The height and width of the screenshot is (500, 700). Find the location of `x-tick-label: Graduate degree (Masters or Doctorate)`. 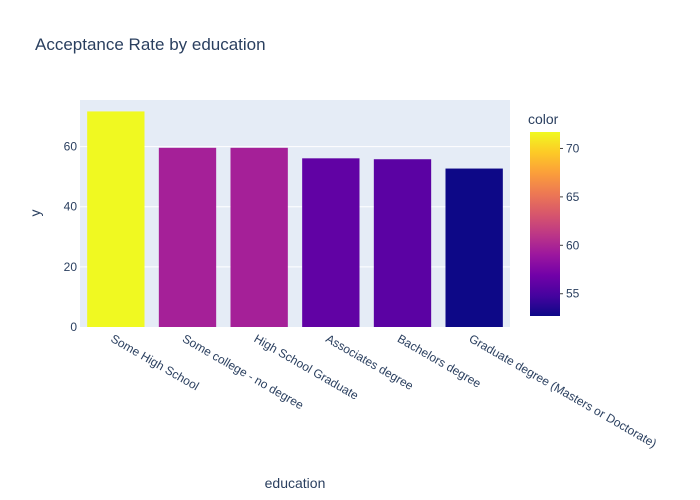

x-tick-label: Graduate degree (Masters or Doctorate) is located at coordinates (563, 390).